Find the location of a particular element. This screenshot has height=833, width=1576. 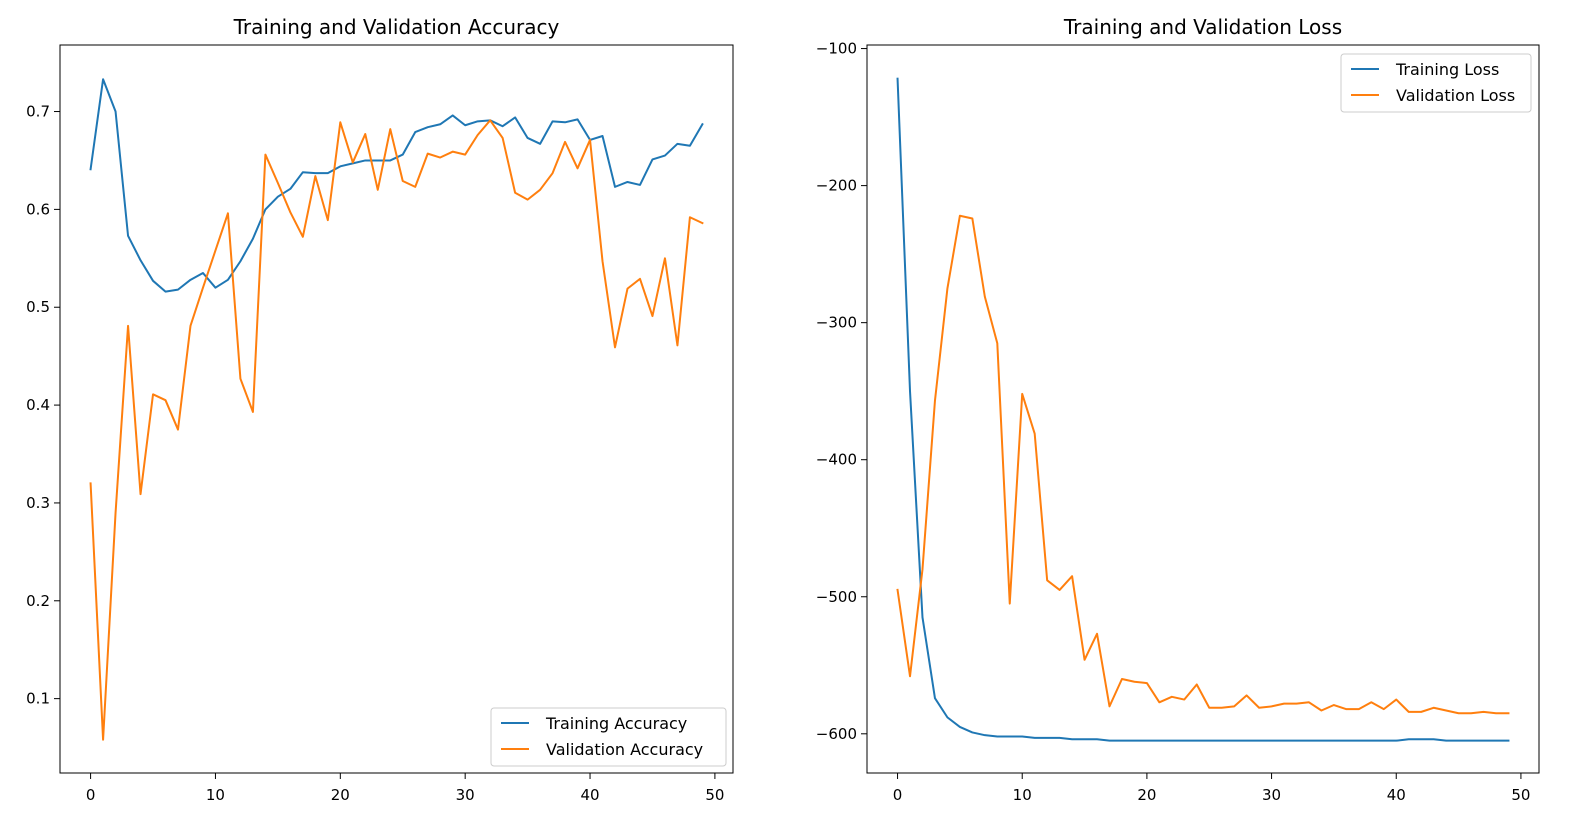

y-tick-label: −100 is located at coordinates (836, 49).